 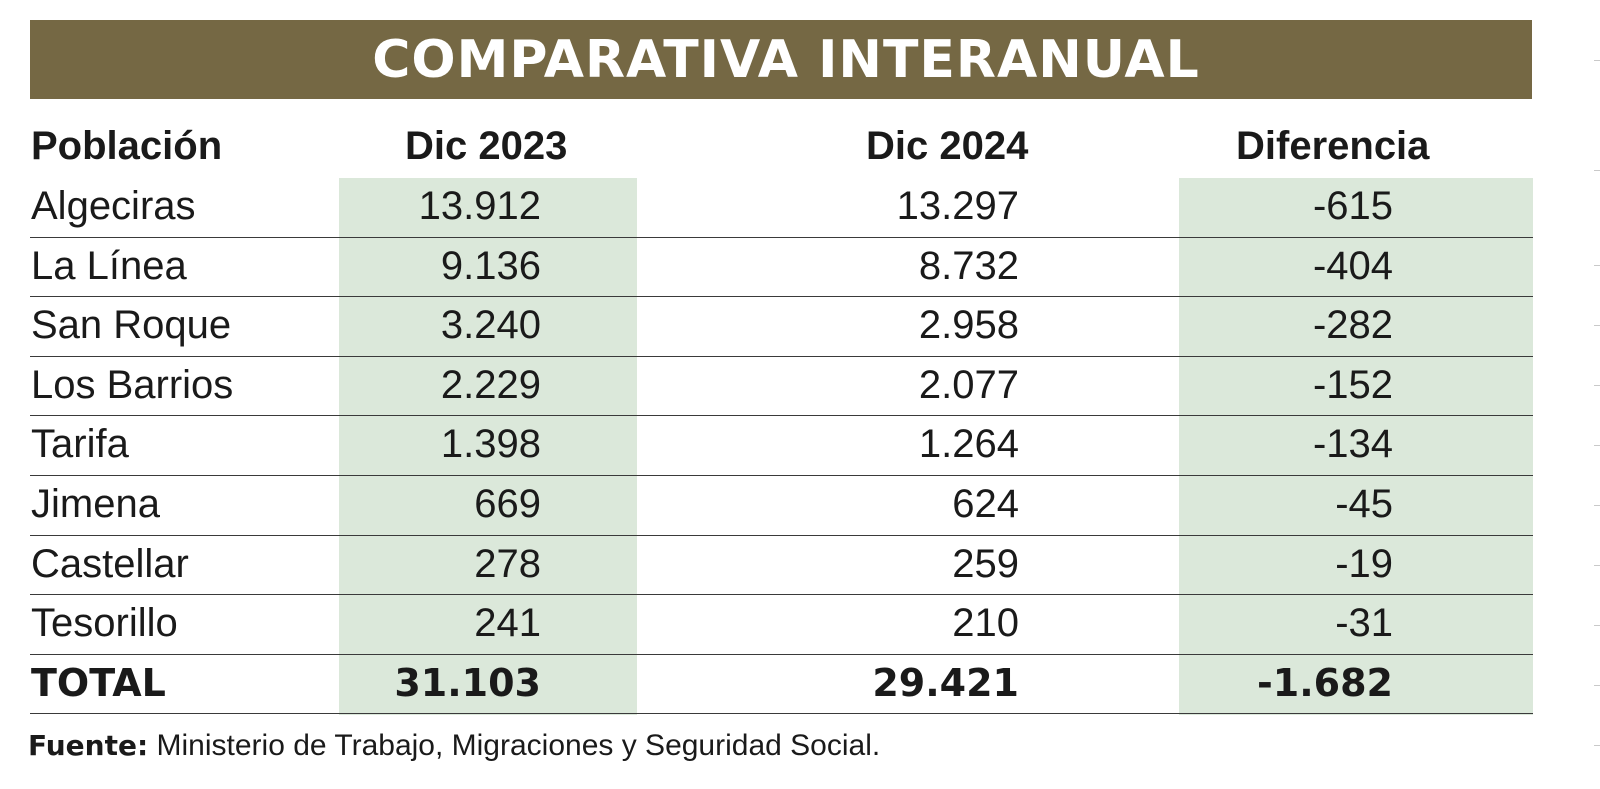 What do you see at coordinates (113, 206) in the screenshot?
I see `cell-poblacion: Algeciras` at bounding box center [113, 206].